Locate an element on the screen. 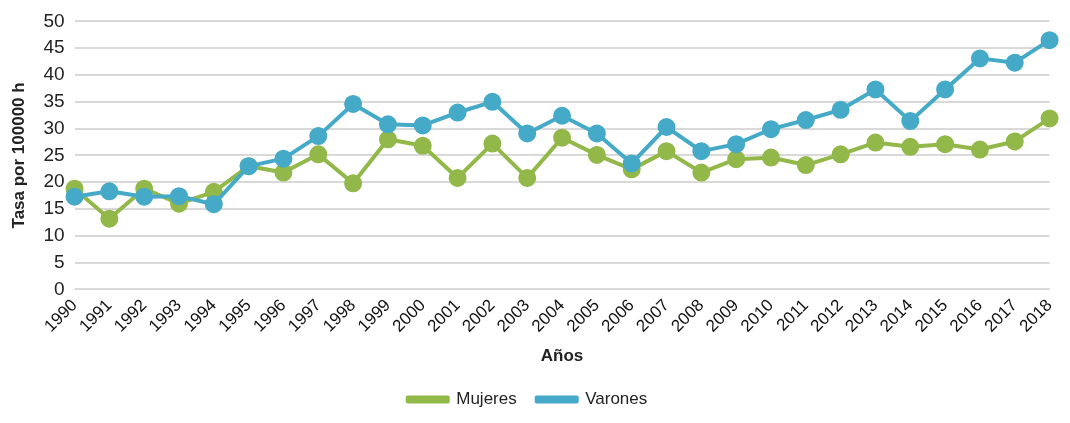  y-tick-label: 10 is located at coordinates (54, 235).